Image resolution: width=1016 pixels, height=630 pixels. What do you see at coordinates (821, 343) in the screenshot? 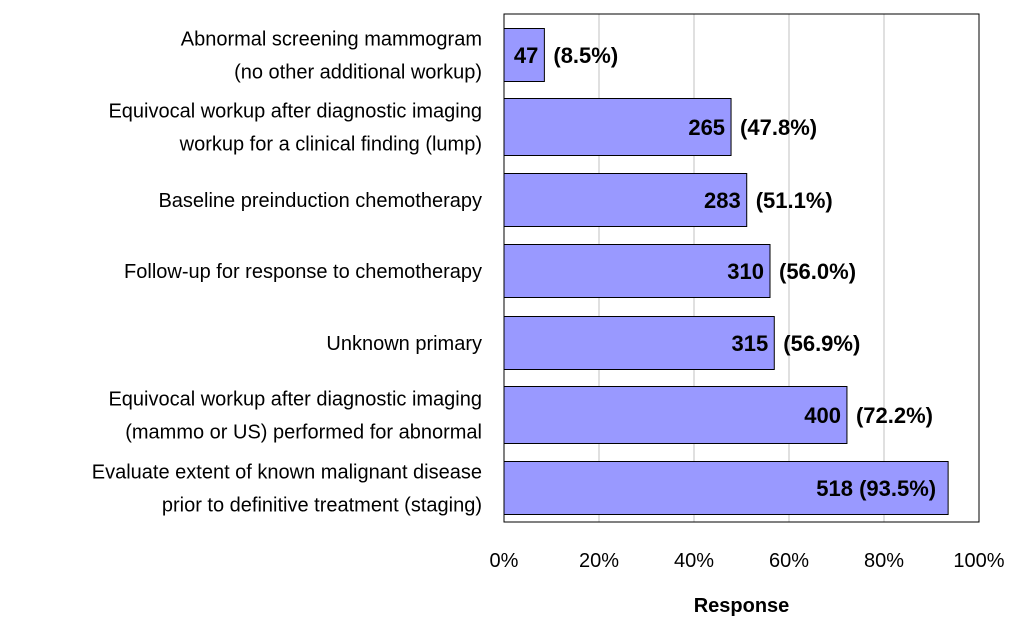
I see `data-label-pct-4: (56.9%)` at bounding box center [821, 343].